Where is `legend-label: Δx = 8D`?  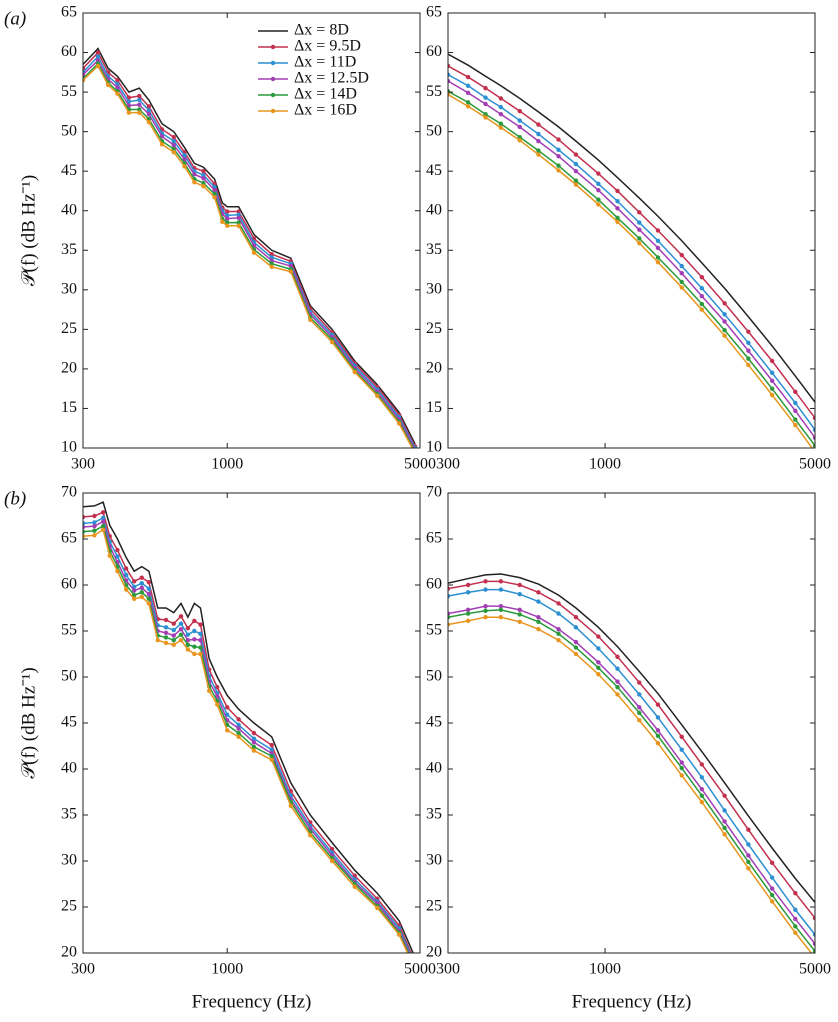
legend-label: Δx = 8D is located at coordinates (321, 30).